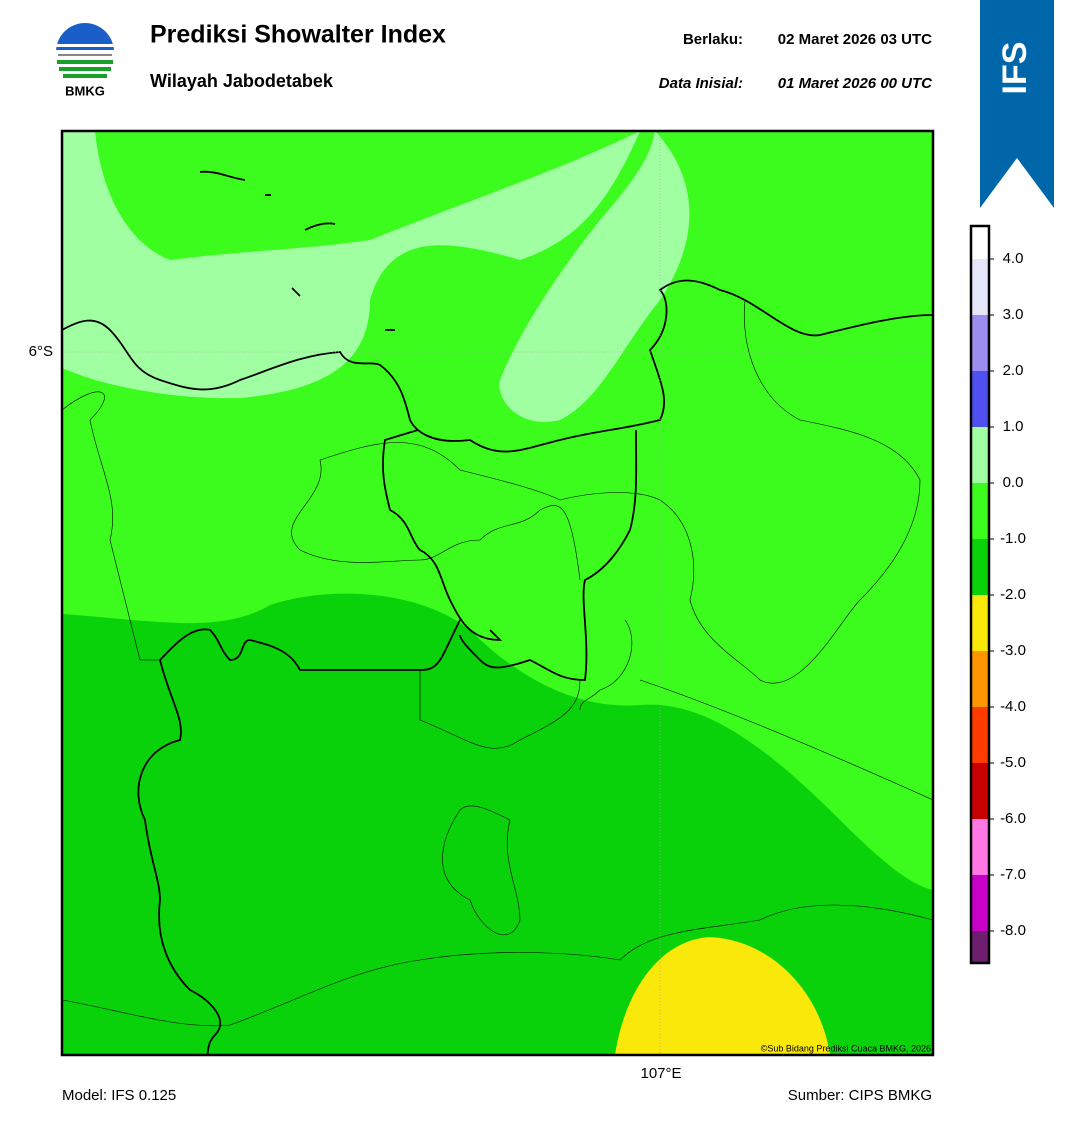  I want to click on colorbar-label: 2.0, so click(1013, 370).